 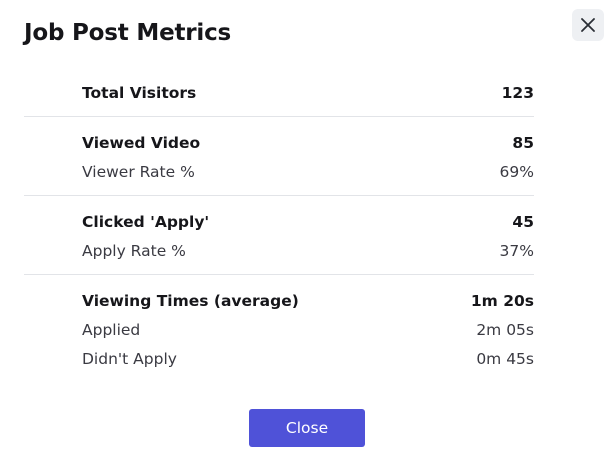 What do you see at coordinates (516, 250) in the screenshot?
I see `metric-value-apply-rate: 37%` at bounding box center [516, 250].